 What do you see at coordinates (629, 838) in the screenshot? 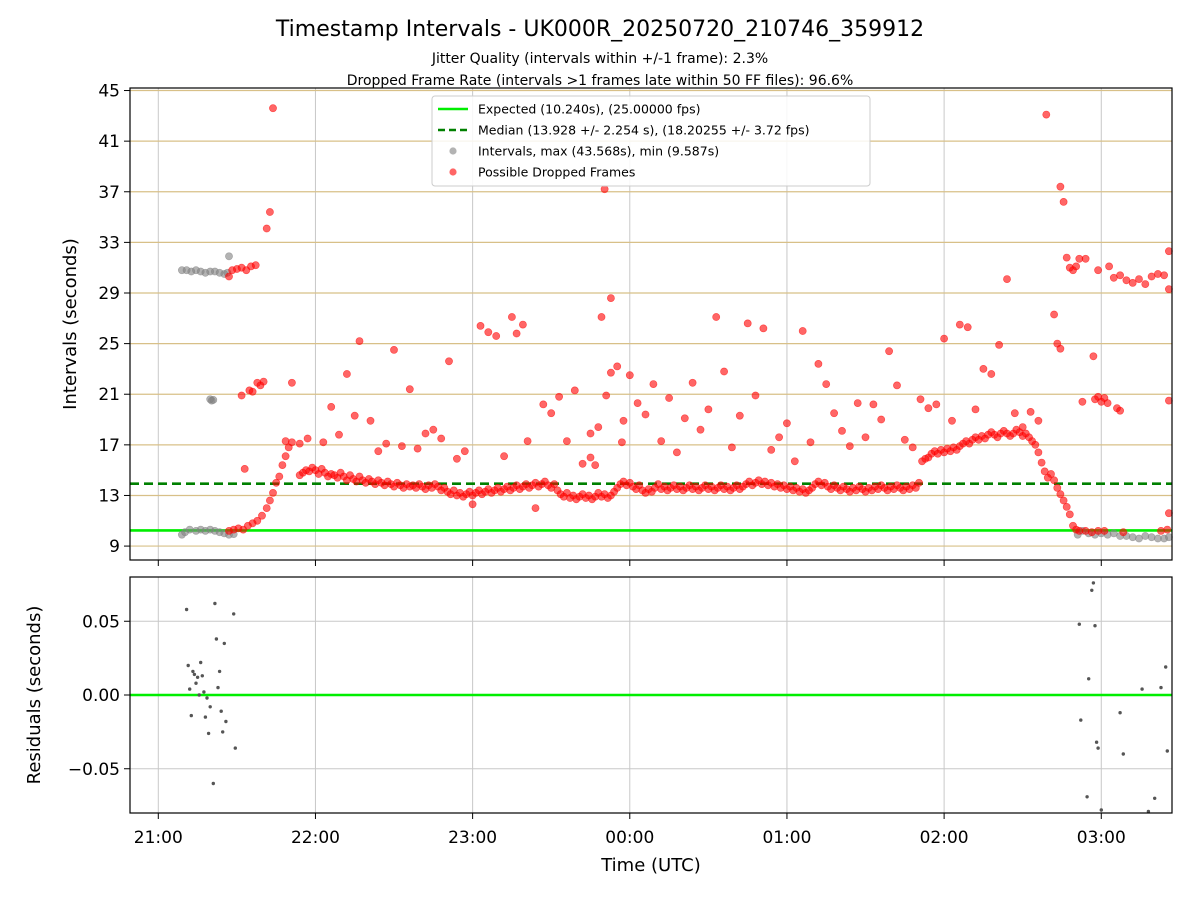
I see `x-tick-label: 00:00` at bounding box center [629, 838].